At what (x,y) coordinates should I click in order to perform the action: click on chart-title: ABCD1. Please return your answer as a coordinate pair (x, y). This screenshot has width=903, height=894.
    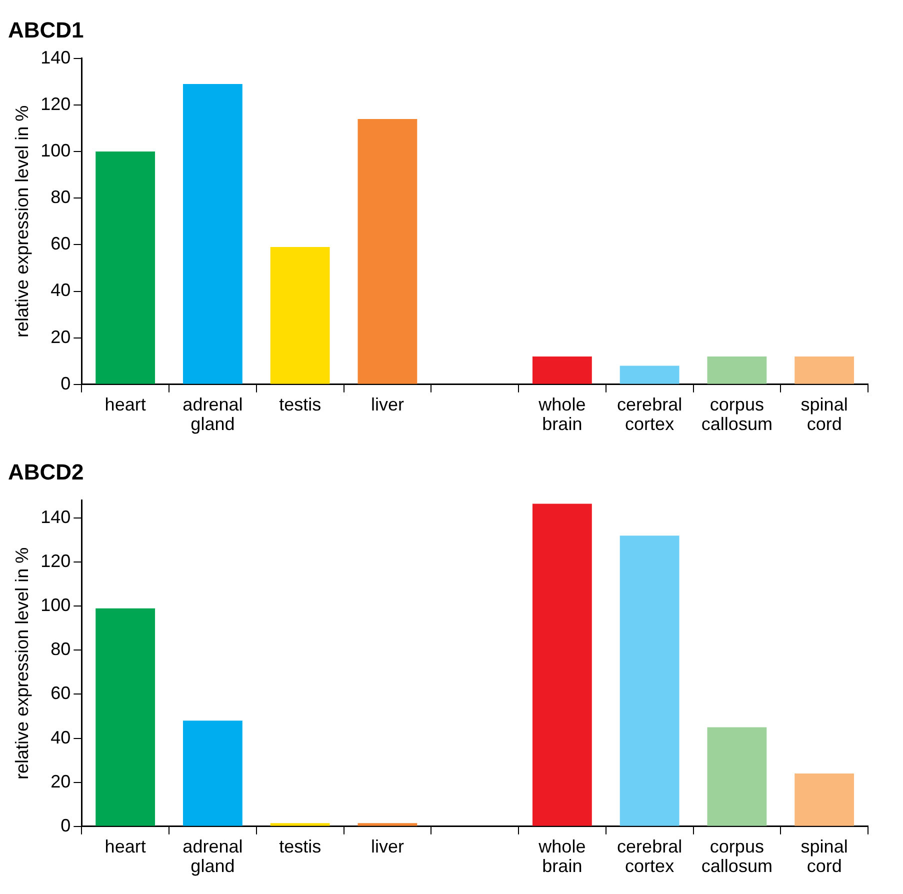
    Looking at the image, I should click on (46, 29).